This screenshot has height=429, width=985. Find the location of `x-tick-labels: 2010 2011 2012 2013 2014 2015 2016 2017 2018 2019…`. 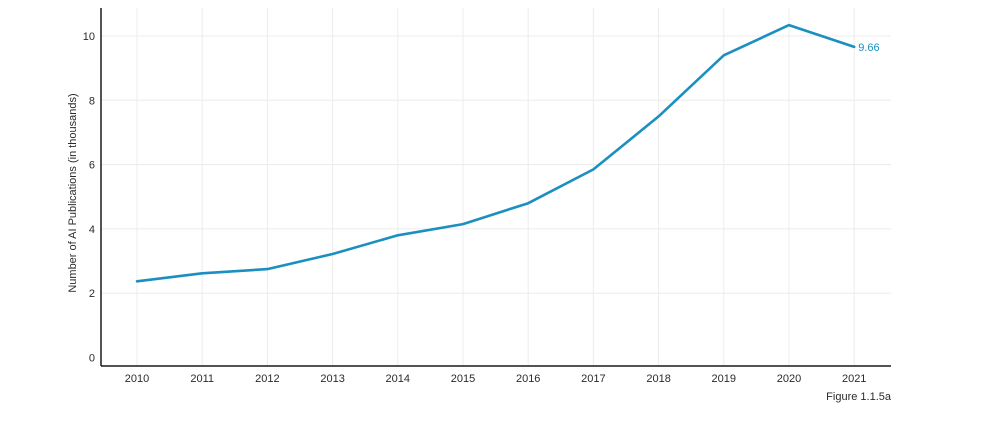

x-tick-labels: 2010 2011 2012 2013 2014 2015 2016 2017 2018 2019… is located at coordinates (496, 379).